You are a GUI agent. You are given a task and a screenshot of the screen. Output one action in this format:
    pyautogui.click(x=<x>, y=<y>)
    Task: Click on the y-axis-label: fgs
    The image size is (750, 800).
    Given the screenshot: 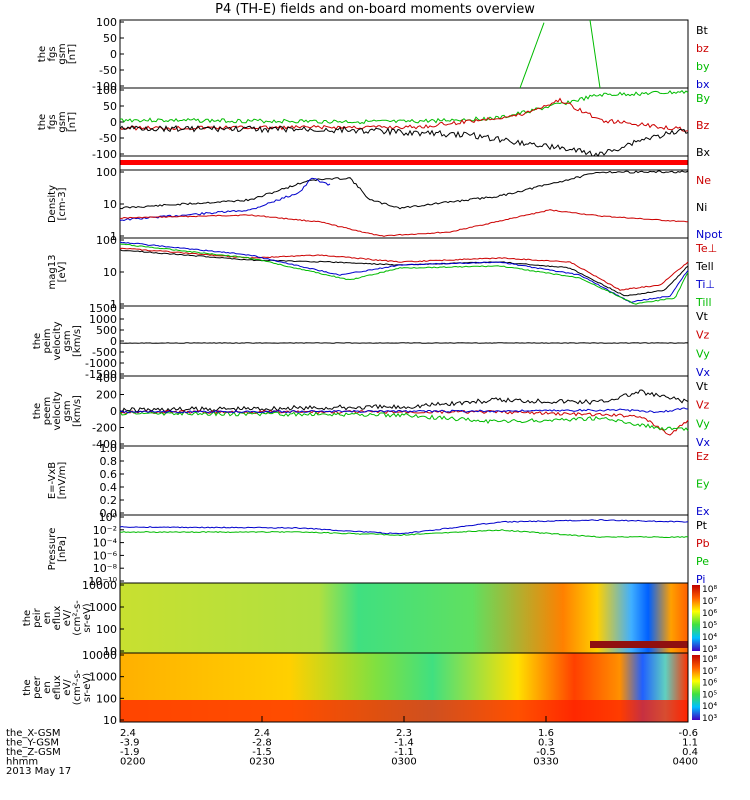 What is the action you would take?
    pyautogui.click(x=52, y=121)
    